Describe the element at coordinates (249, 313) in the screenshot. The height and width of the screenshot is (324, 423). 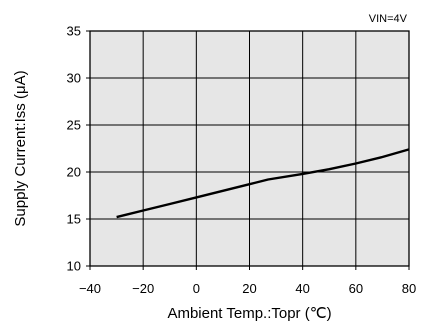
I see `x-axis-title: Ambient Temp.:Topr (℃)` at that location.